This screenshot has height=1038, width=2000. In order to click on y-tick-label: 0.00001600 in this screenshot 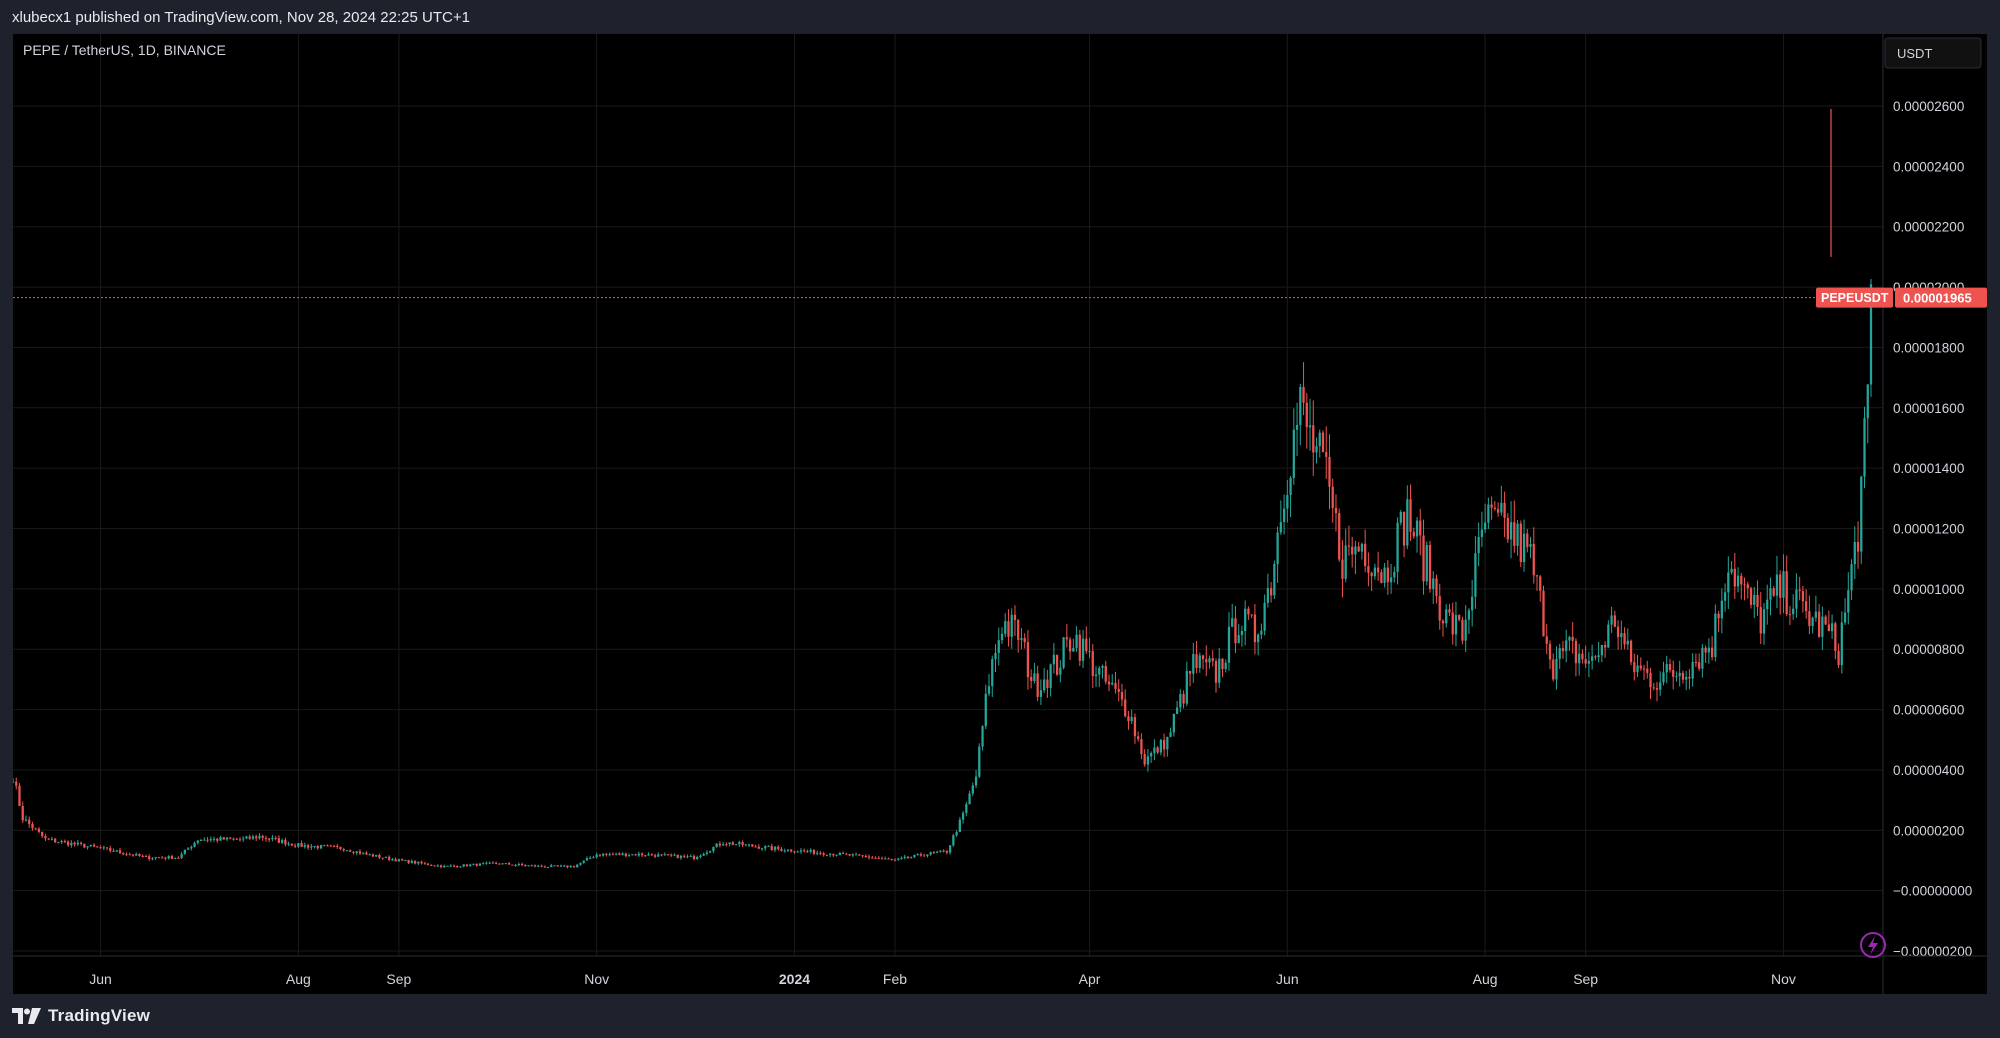, I will do `click(1928, 408)`.